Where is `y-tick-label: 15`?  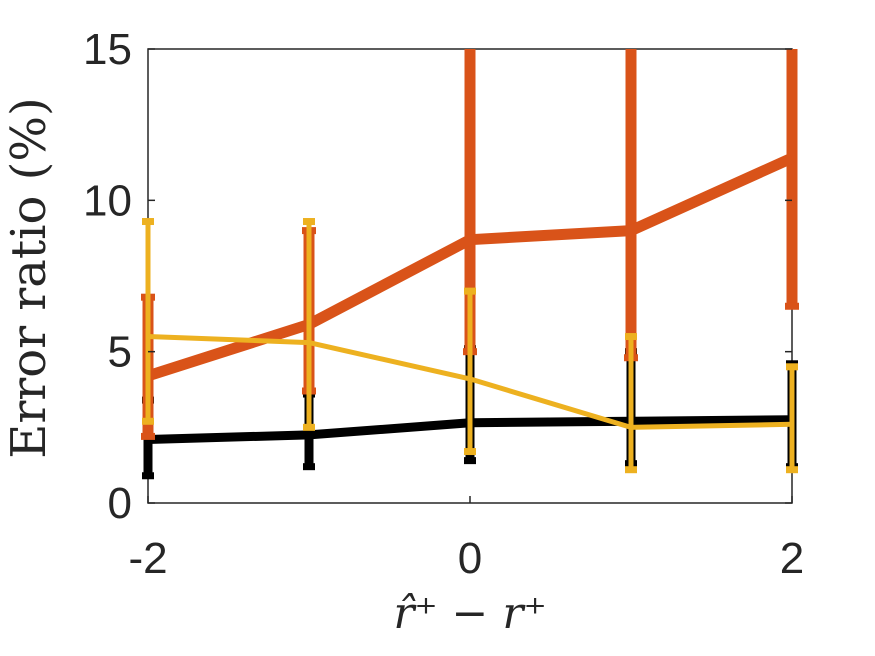
y-tick-label: 15 is located at coordinates (107, 49).